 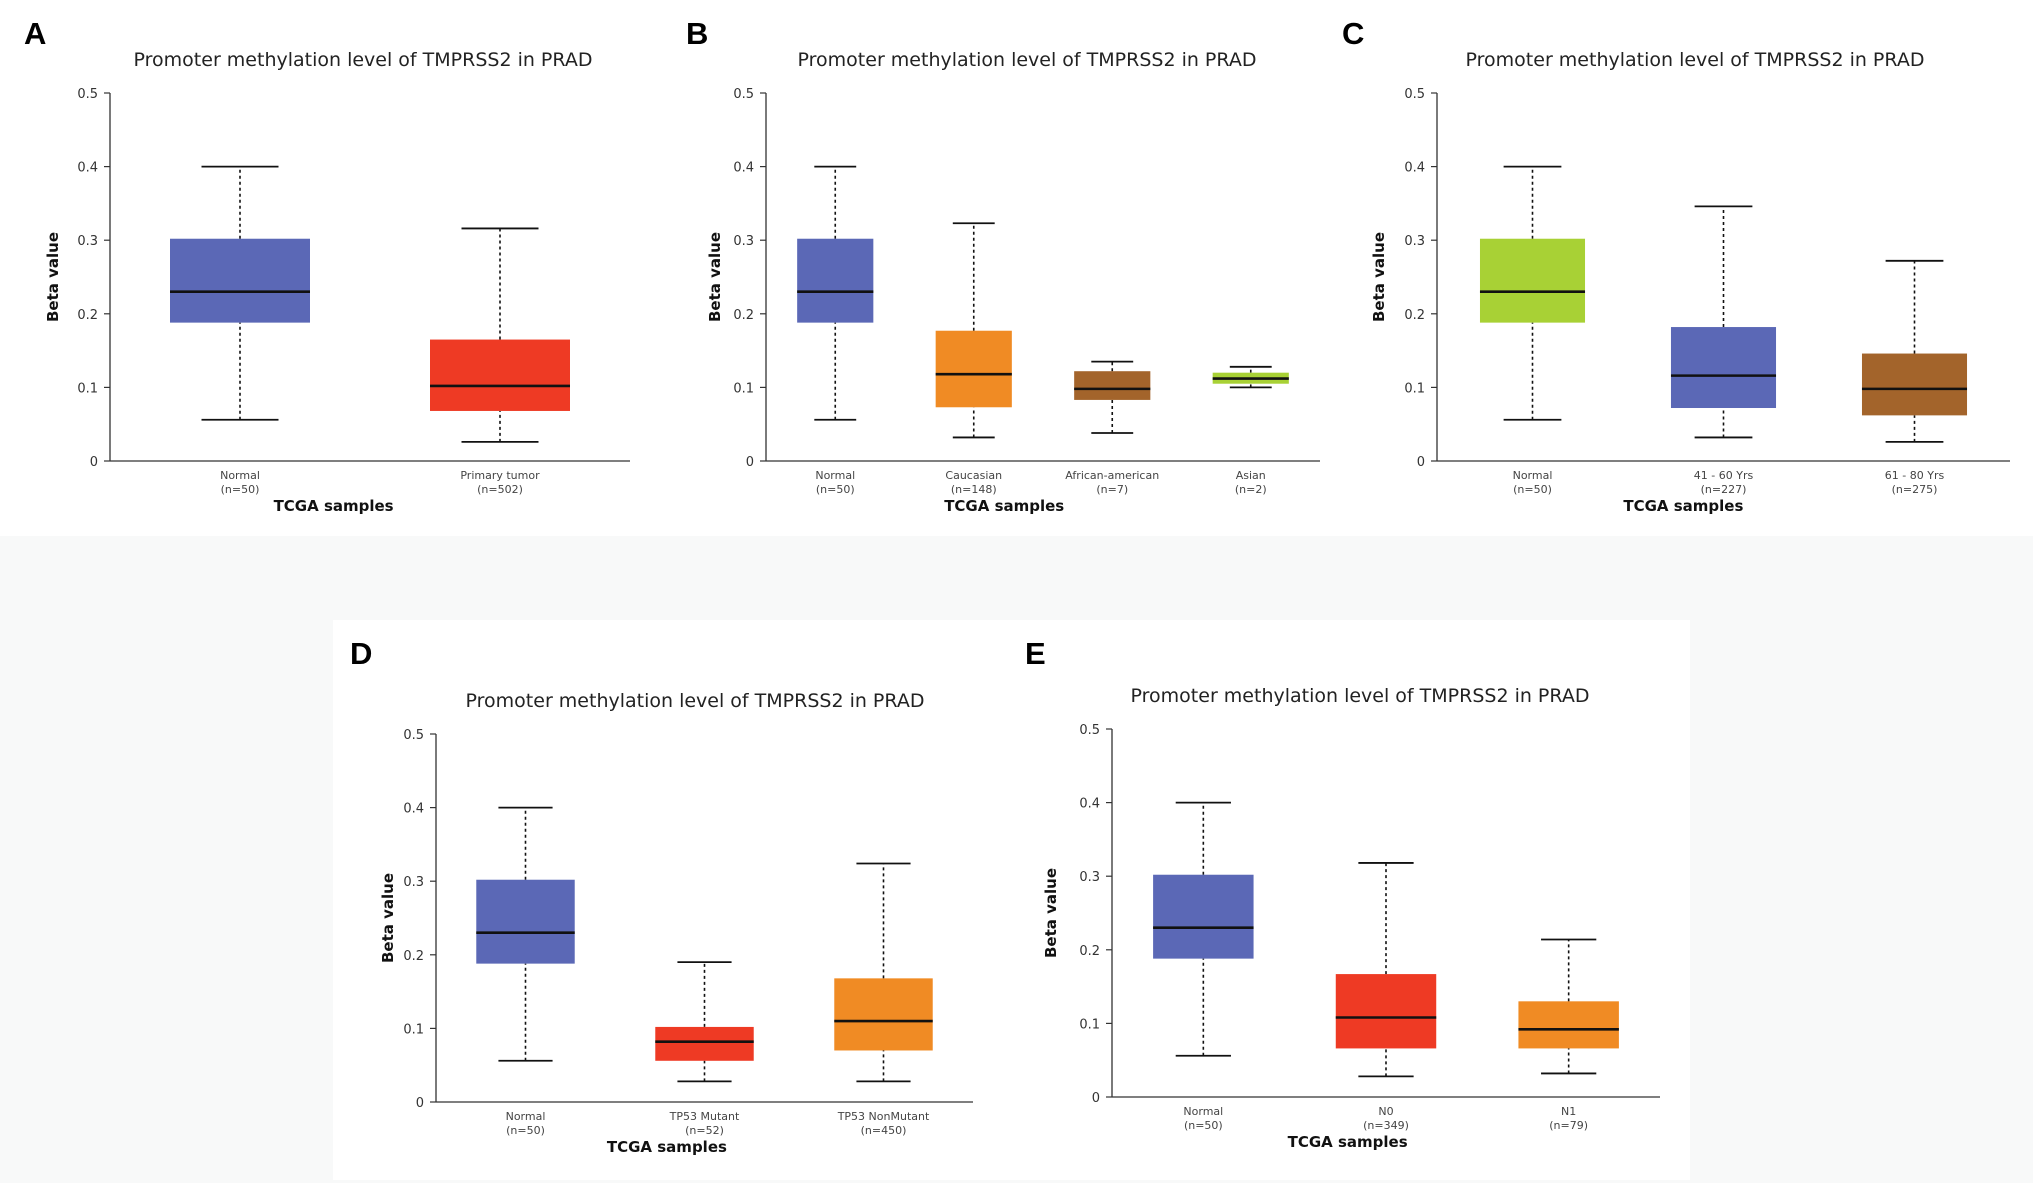 What do you see at coordinates (500, 361) in the screenshot?
I see `box-group: Primary tumor(n=502)` at bounding box center [500, 361].